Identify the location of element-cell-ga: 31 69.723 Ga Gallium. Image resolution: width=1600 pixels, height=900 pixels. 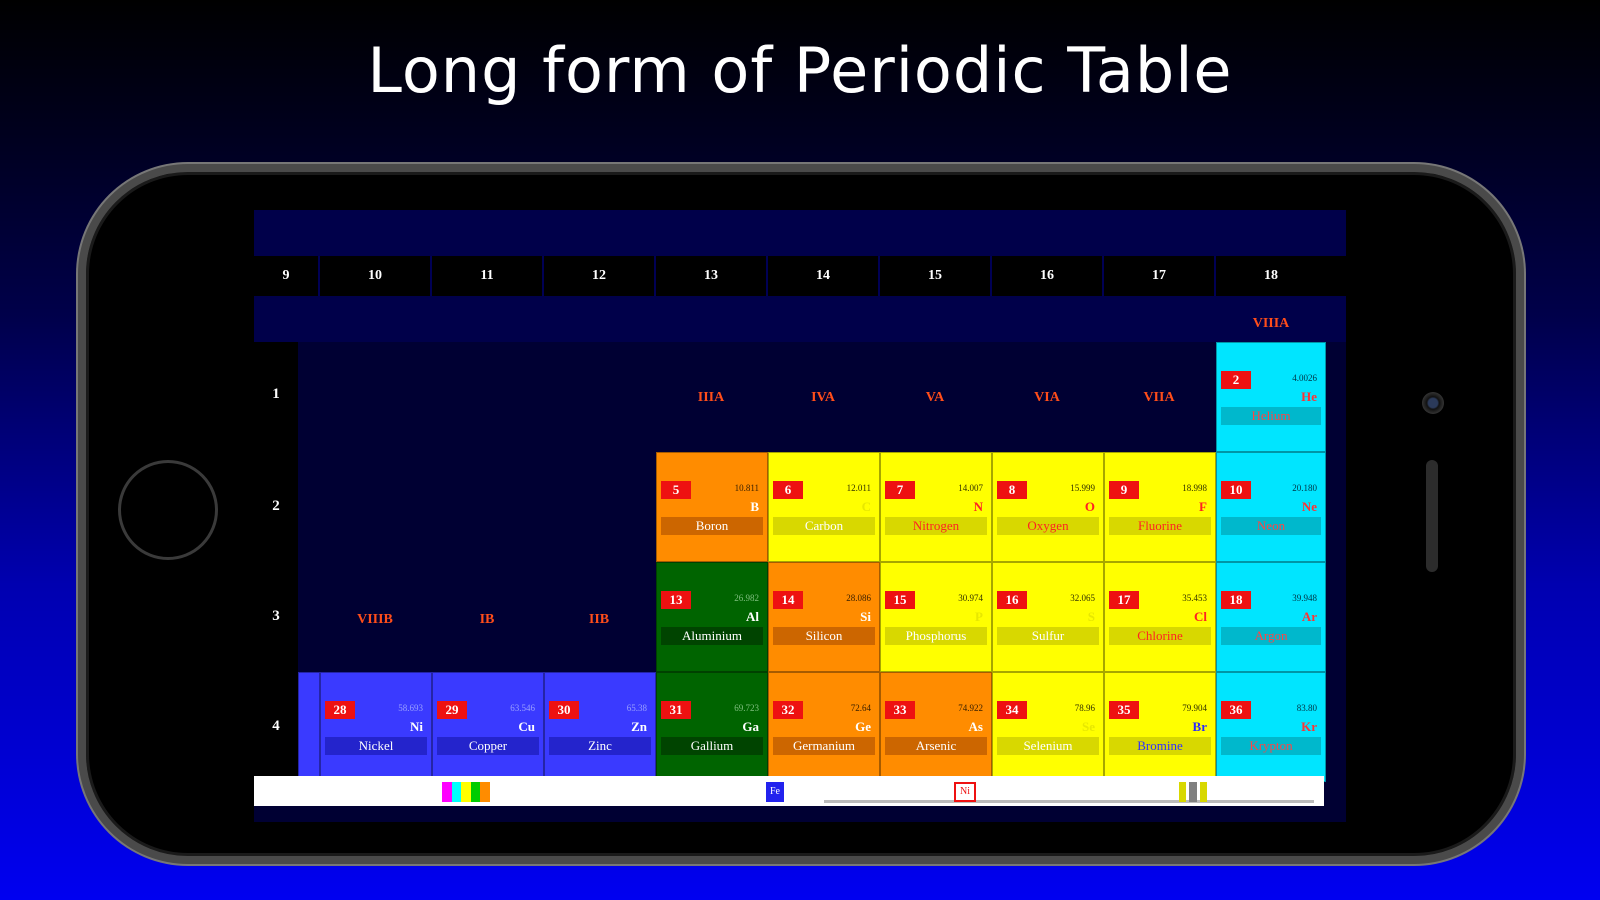
(712, 727).